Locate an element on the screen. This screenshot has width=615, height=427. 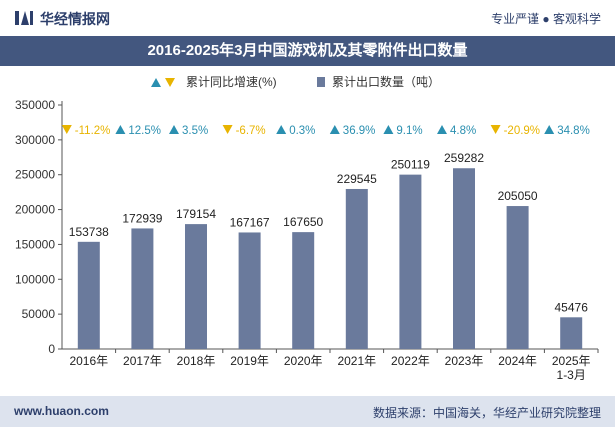
y-tick-label: 350000 is located at coordinates (35, 105).